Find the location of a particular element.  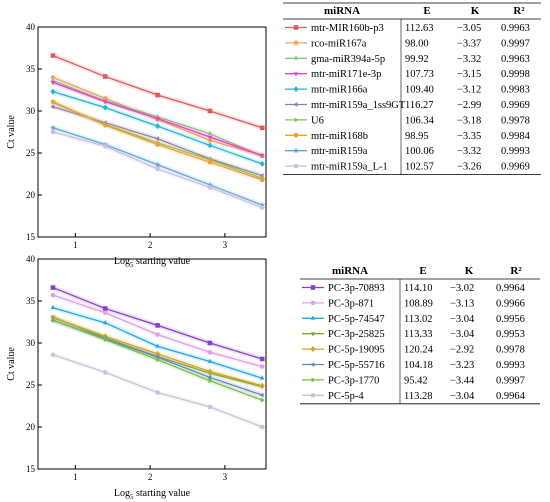

y-tick-label: 40 is located at coordinates (31, 27).